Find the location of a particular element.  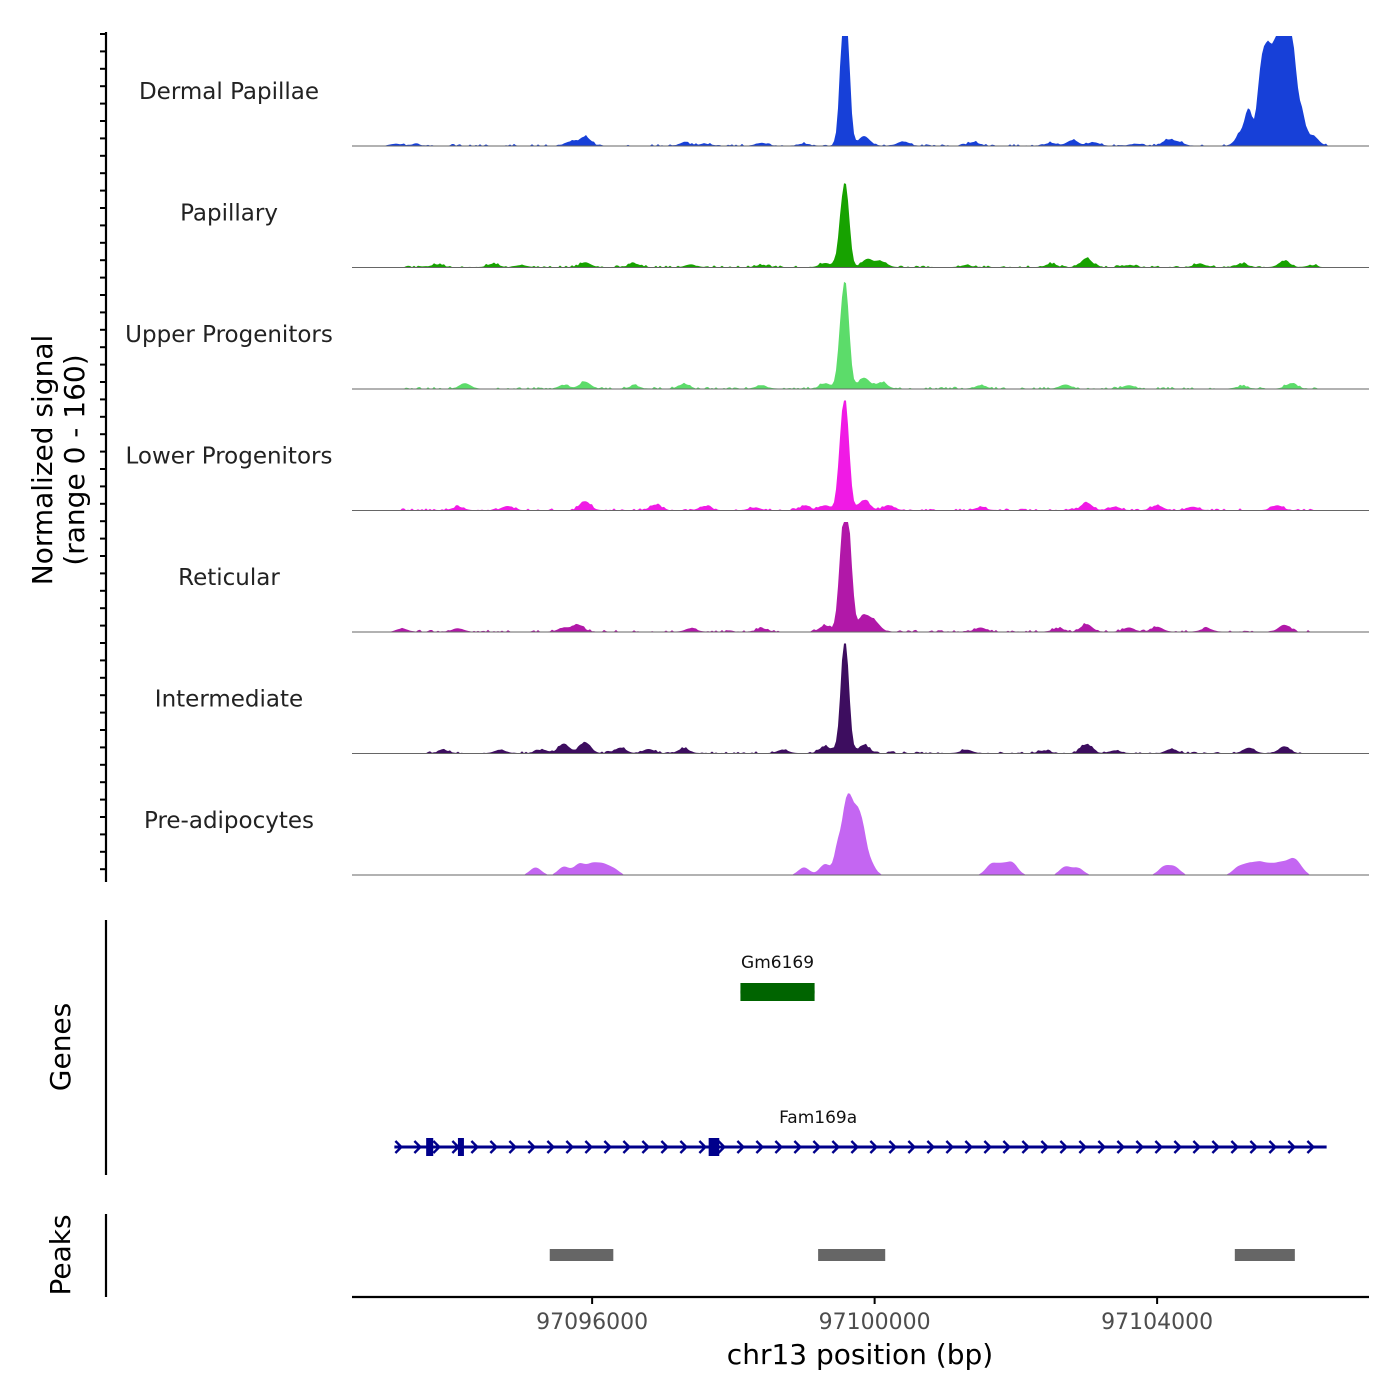

x-axis-ticks: 97096000 97100000 97104000 is located at coordinates (874, 1316).